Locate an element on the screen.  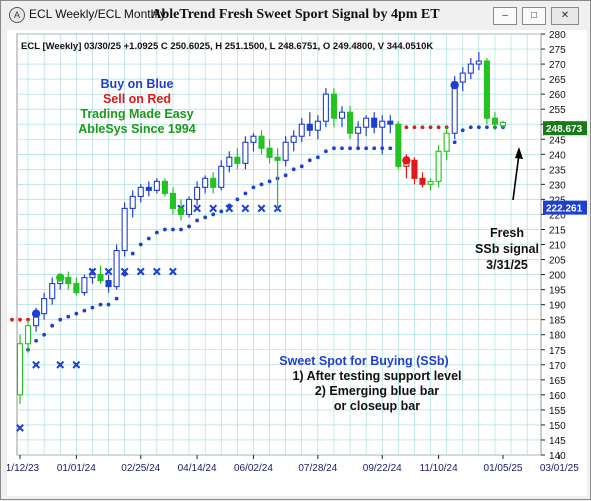
y-tick-label: 190 is located at coordinates (557, 306).